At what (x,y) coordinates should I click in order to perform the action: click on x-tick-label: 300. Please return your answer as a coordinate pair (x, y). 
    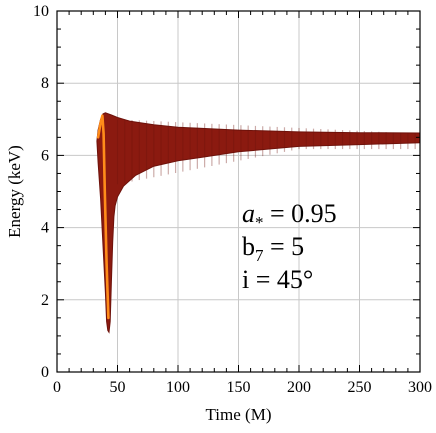
    Looking at the image, I should click on (420, 387).